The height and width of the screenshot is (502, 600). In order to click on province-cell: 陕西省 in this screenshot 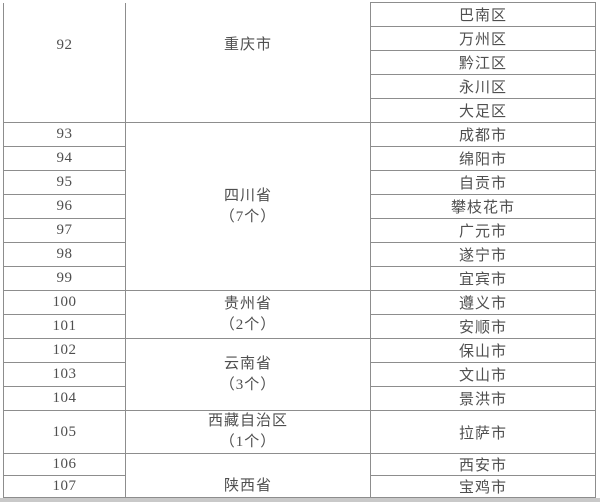, I will do `click(248, 475)`.